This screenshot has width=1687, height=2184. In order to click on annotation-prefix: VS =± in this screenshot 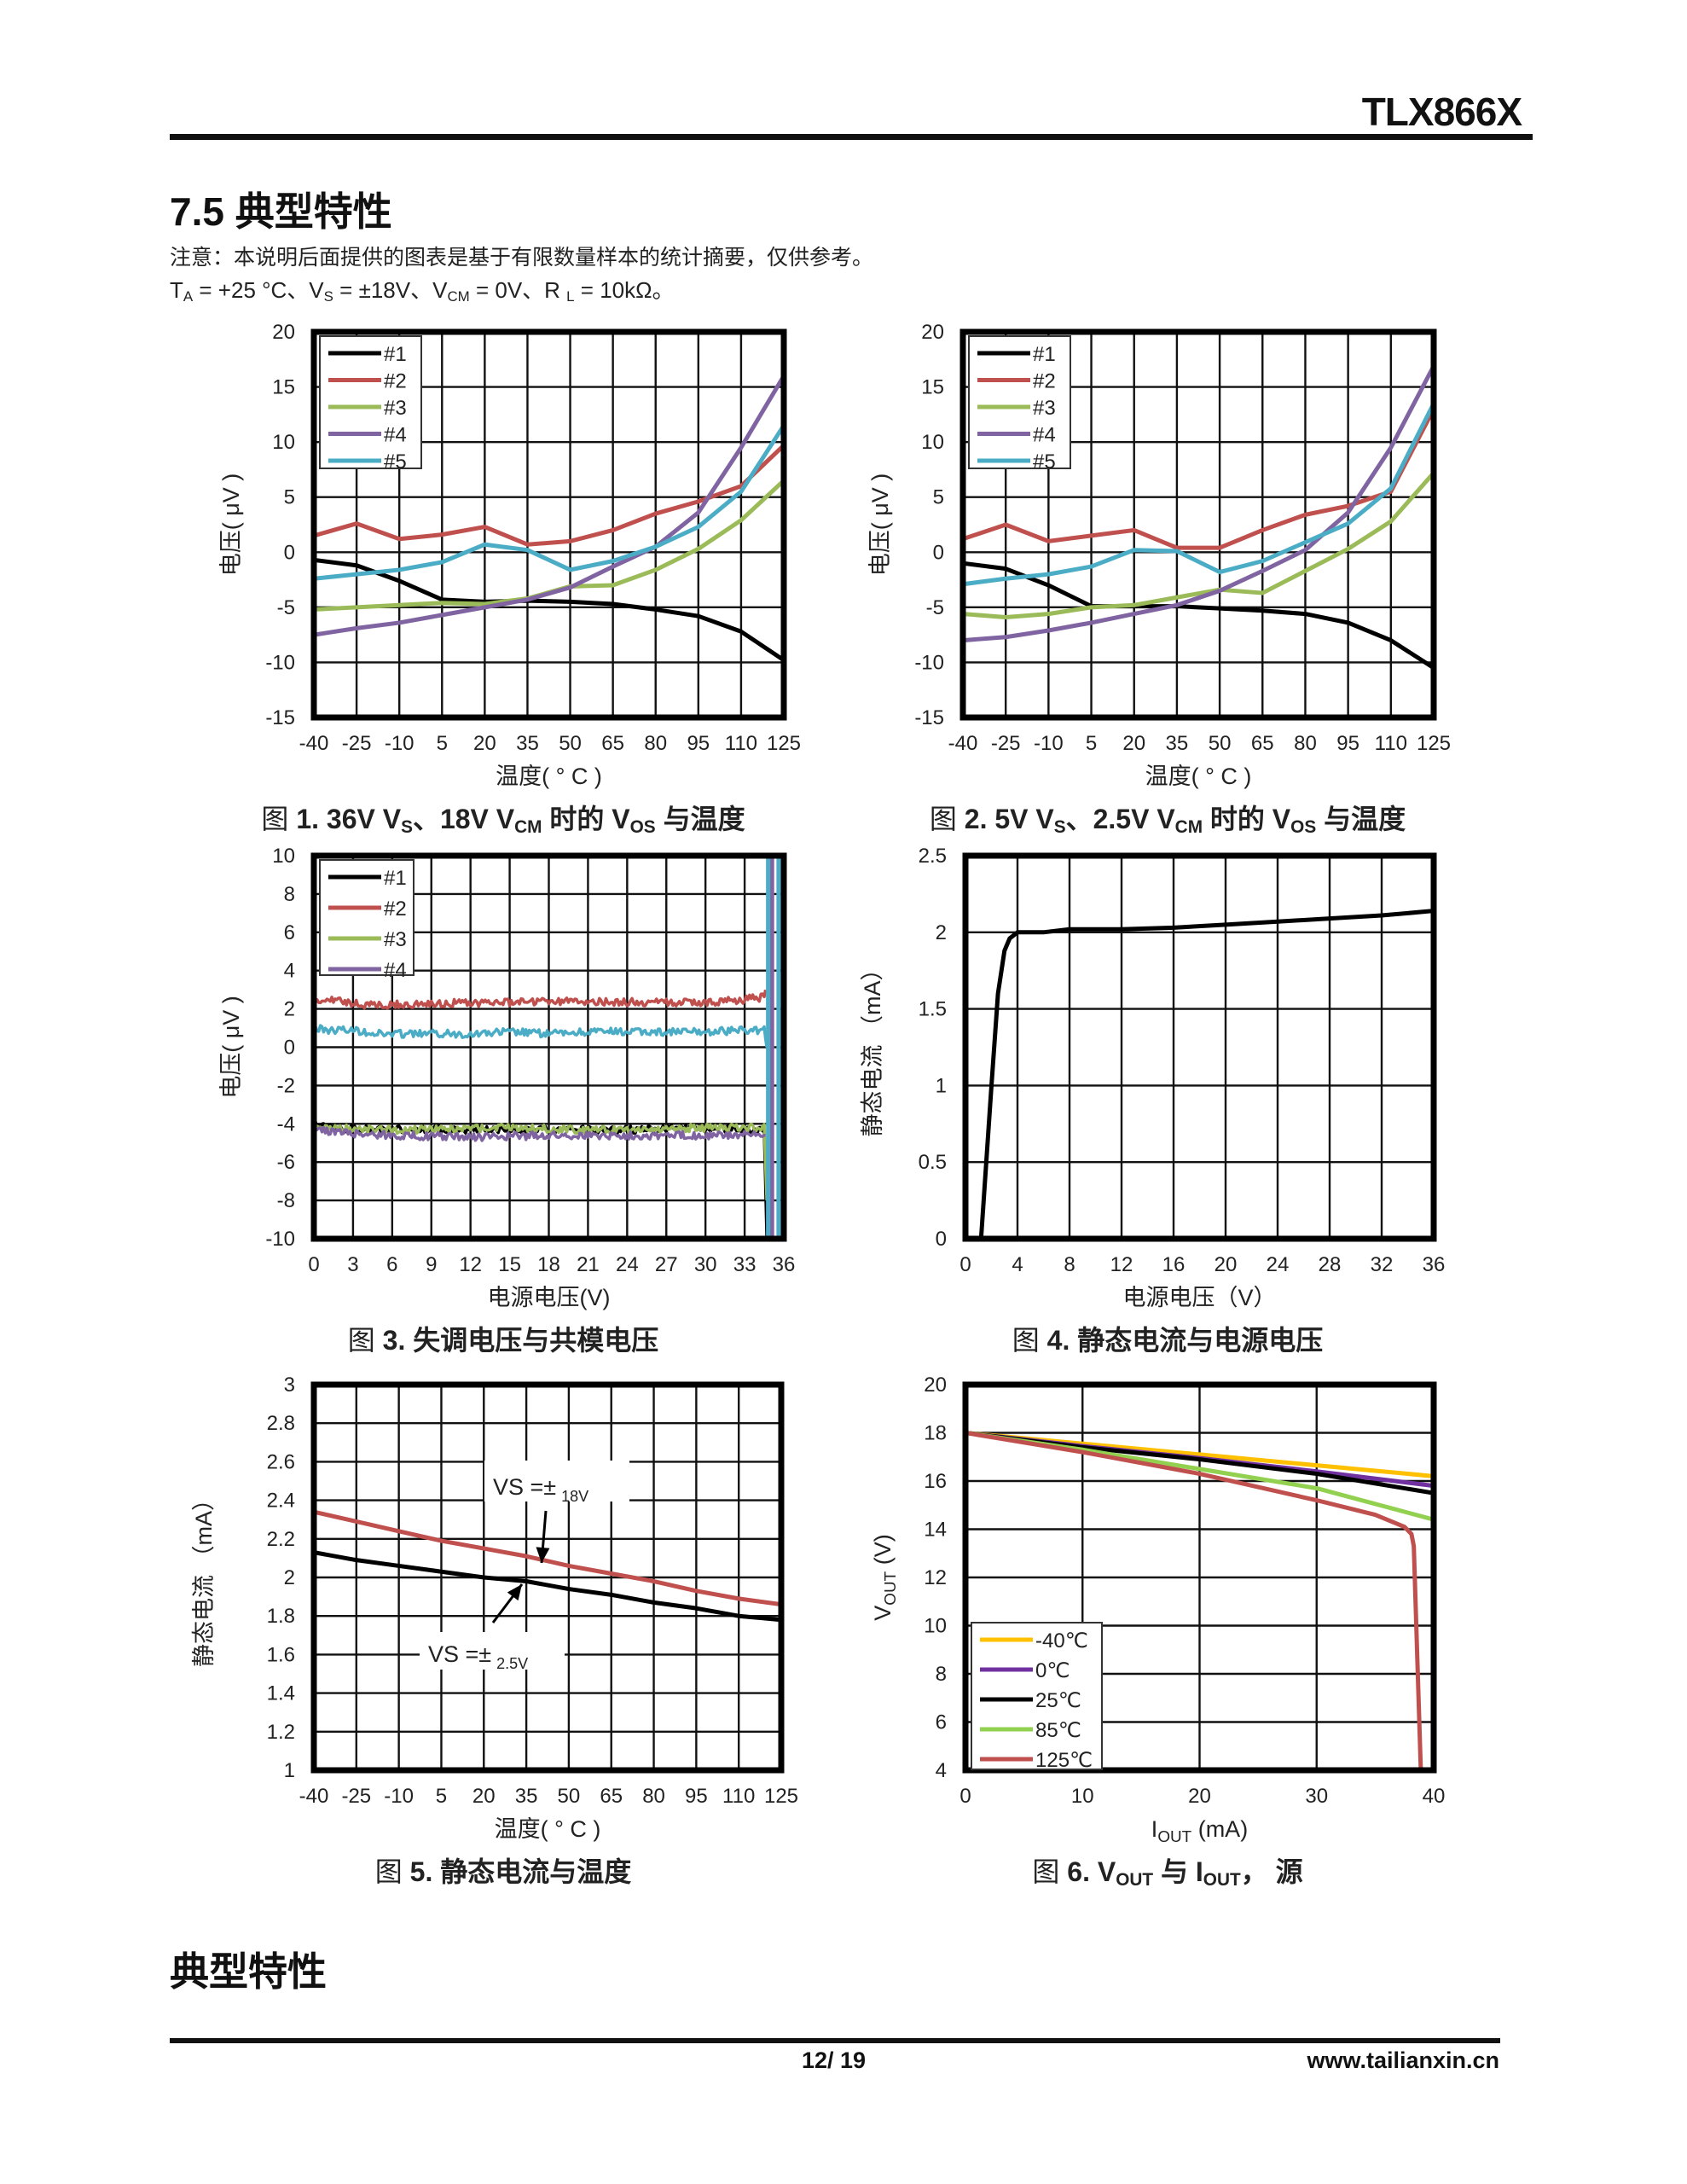, I will do `click(459, 1654)`.